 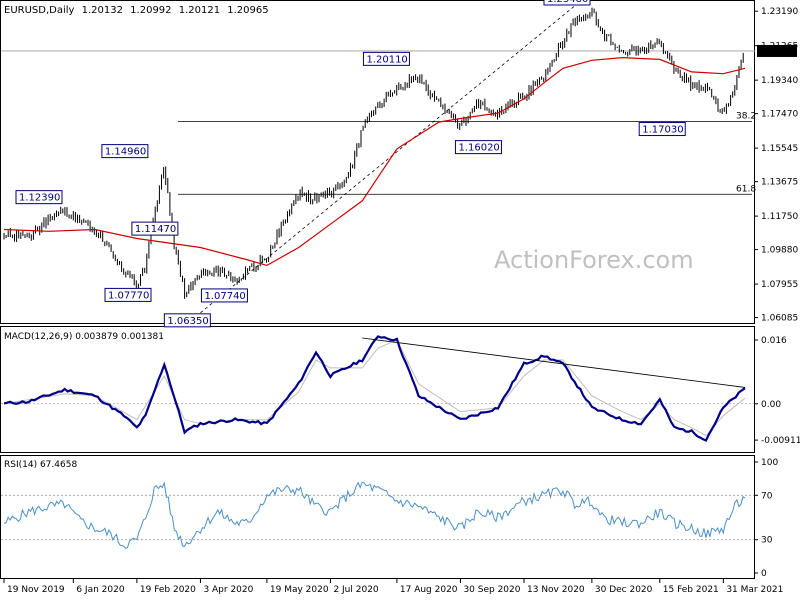 I want to click on current-price-box, so click(x=777, y=50).